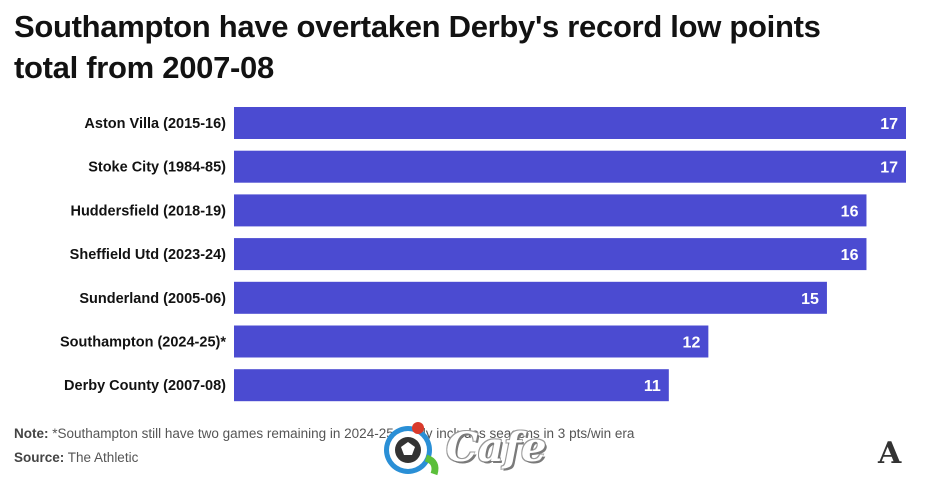 The width and height of the screenshot is (940, 481). I want to click on bar-value-label: 11, so click(652, 386).